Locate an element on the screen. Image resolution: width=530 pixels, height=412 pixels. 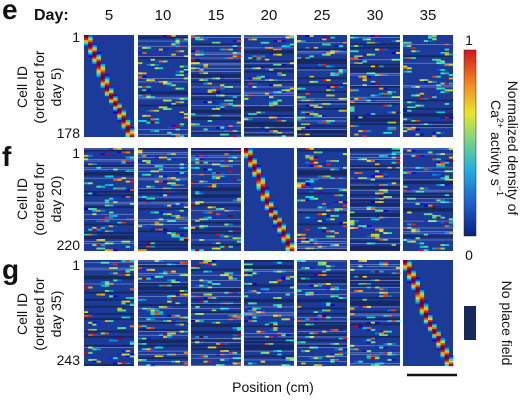
panel-g-y-axis-label: Cell ID (ordered for day 35) is located at coordinates (39, 313).